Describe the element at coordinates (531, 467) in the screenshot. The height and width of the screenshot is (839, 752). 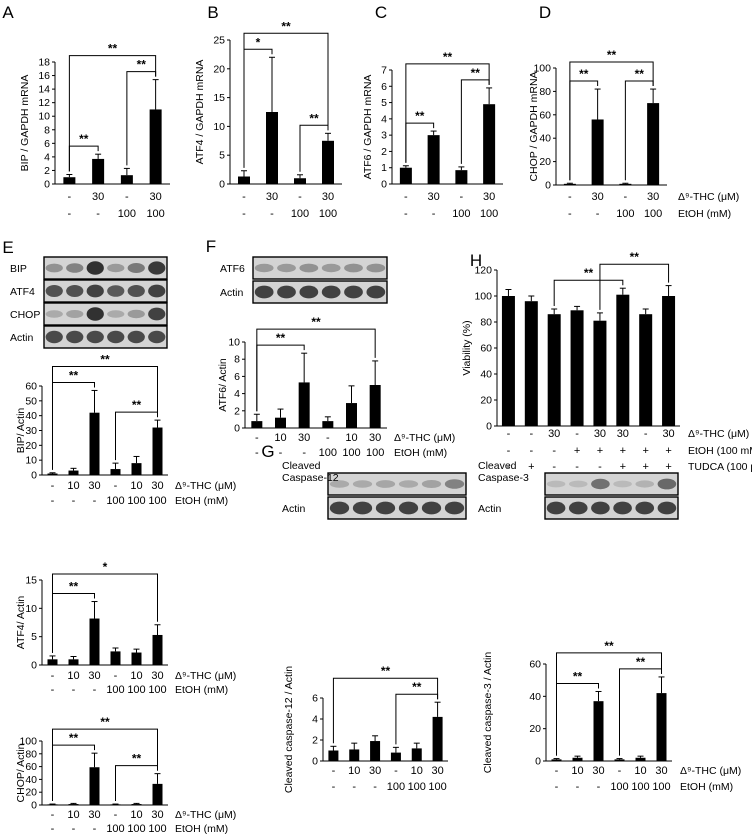
I see `condition-value: +` at that location.